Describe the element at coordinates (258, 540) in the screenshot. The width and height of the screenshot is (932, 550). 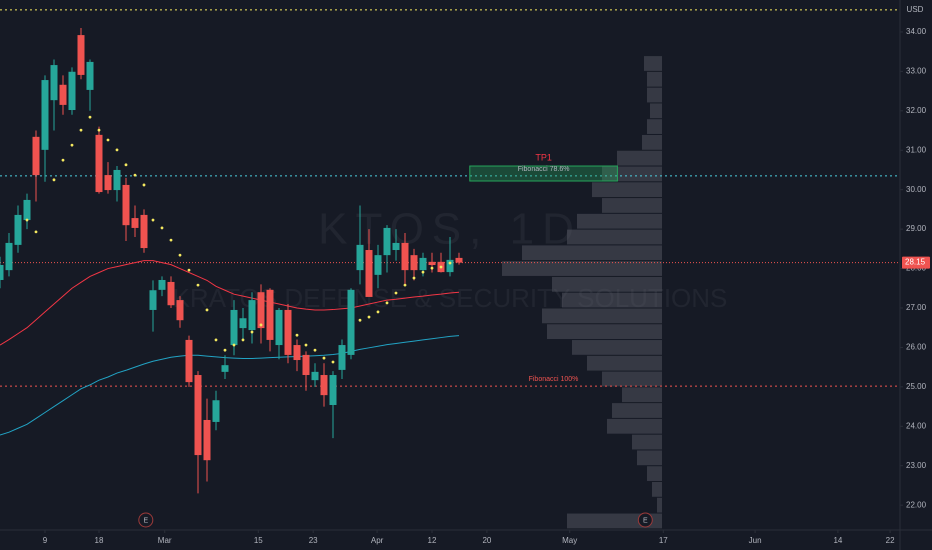
I see `x-tick-label: 15` at that location.